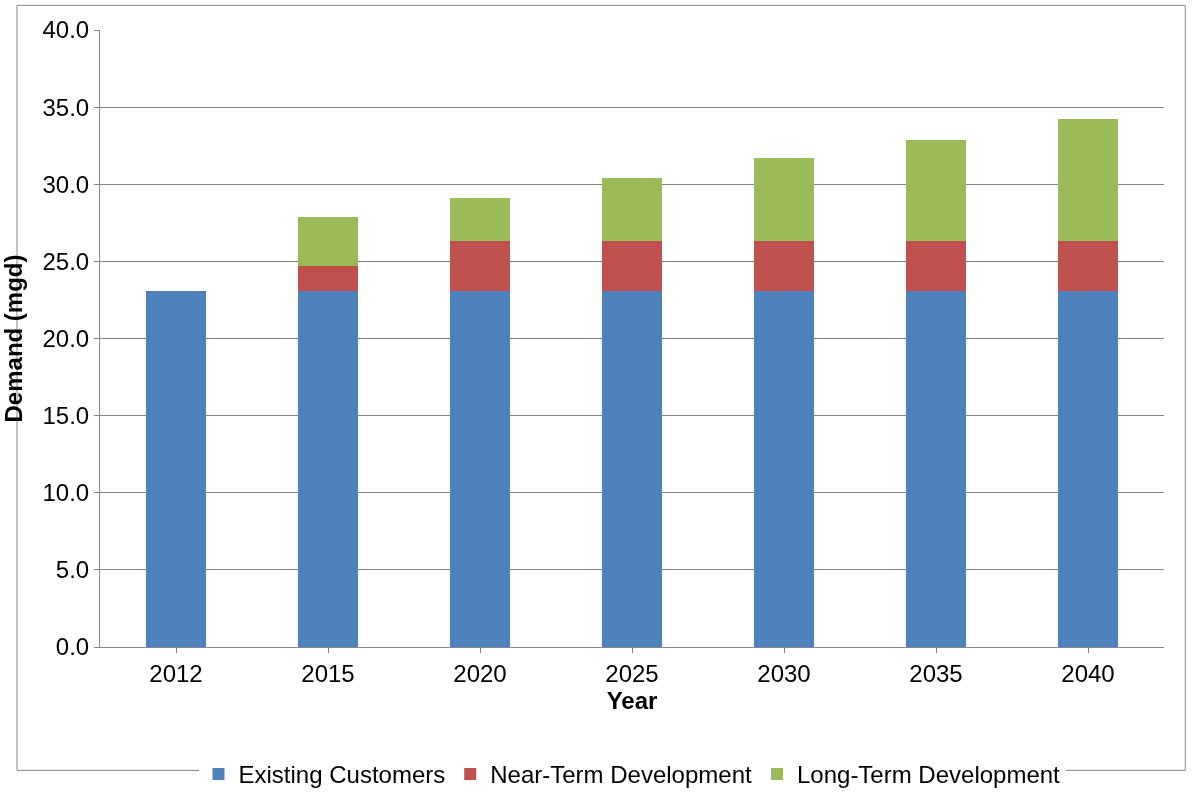  I want to click on y-tick-label: 35.0, so click(66, 107).